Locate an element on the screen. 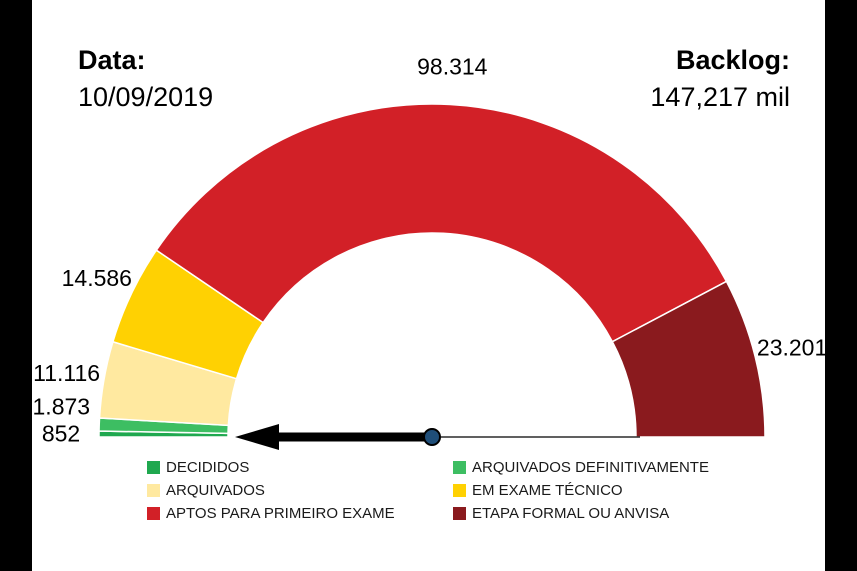 This screenshot has width=857, height=571. segment-value-decididos: 852 is located at coordinates (61, 434).